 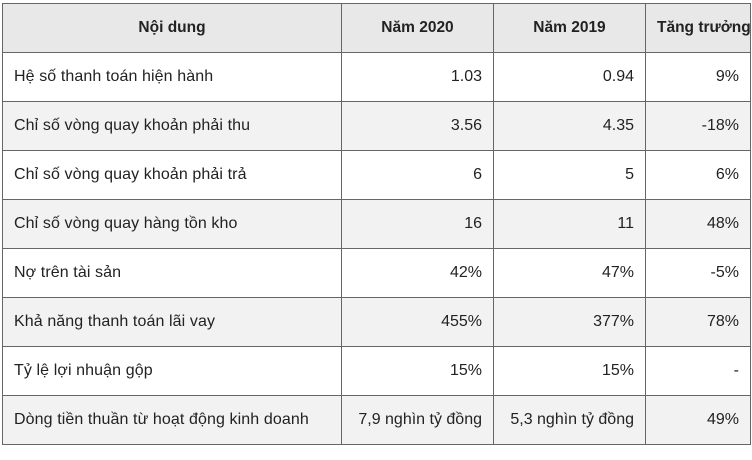 I want to click on row-label: Dòng tiền thuần từ hoạt động kinh doanh, so click(x=172, y=420).